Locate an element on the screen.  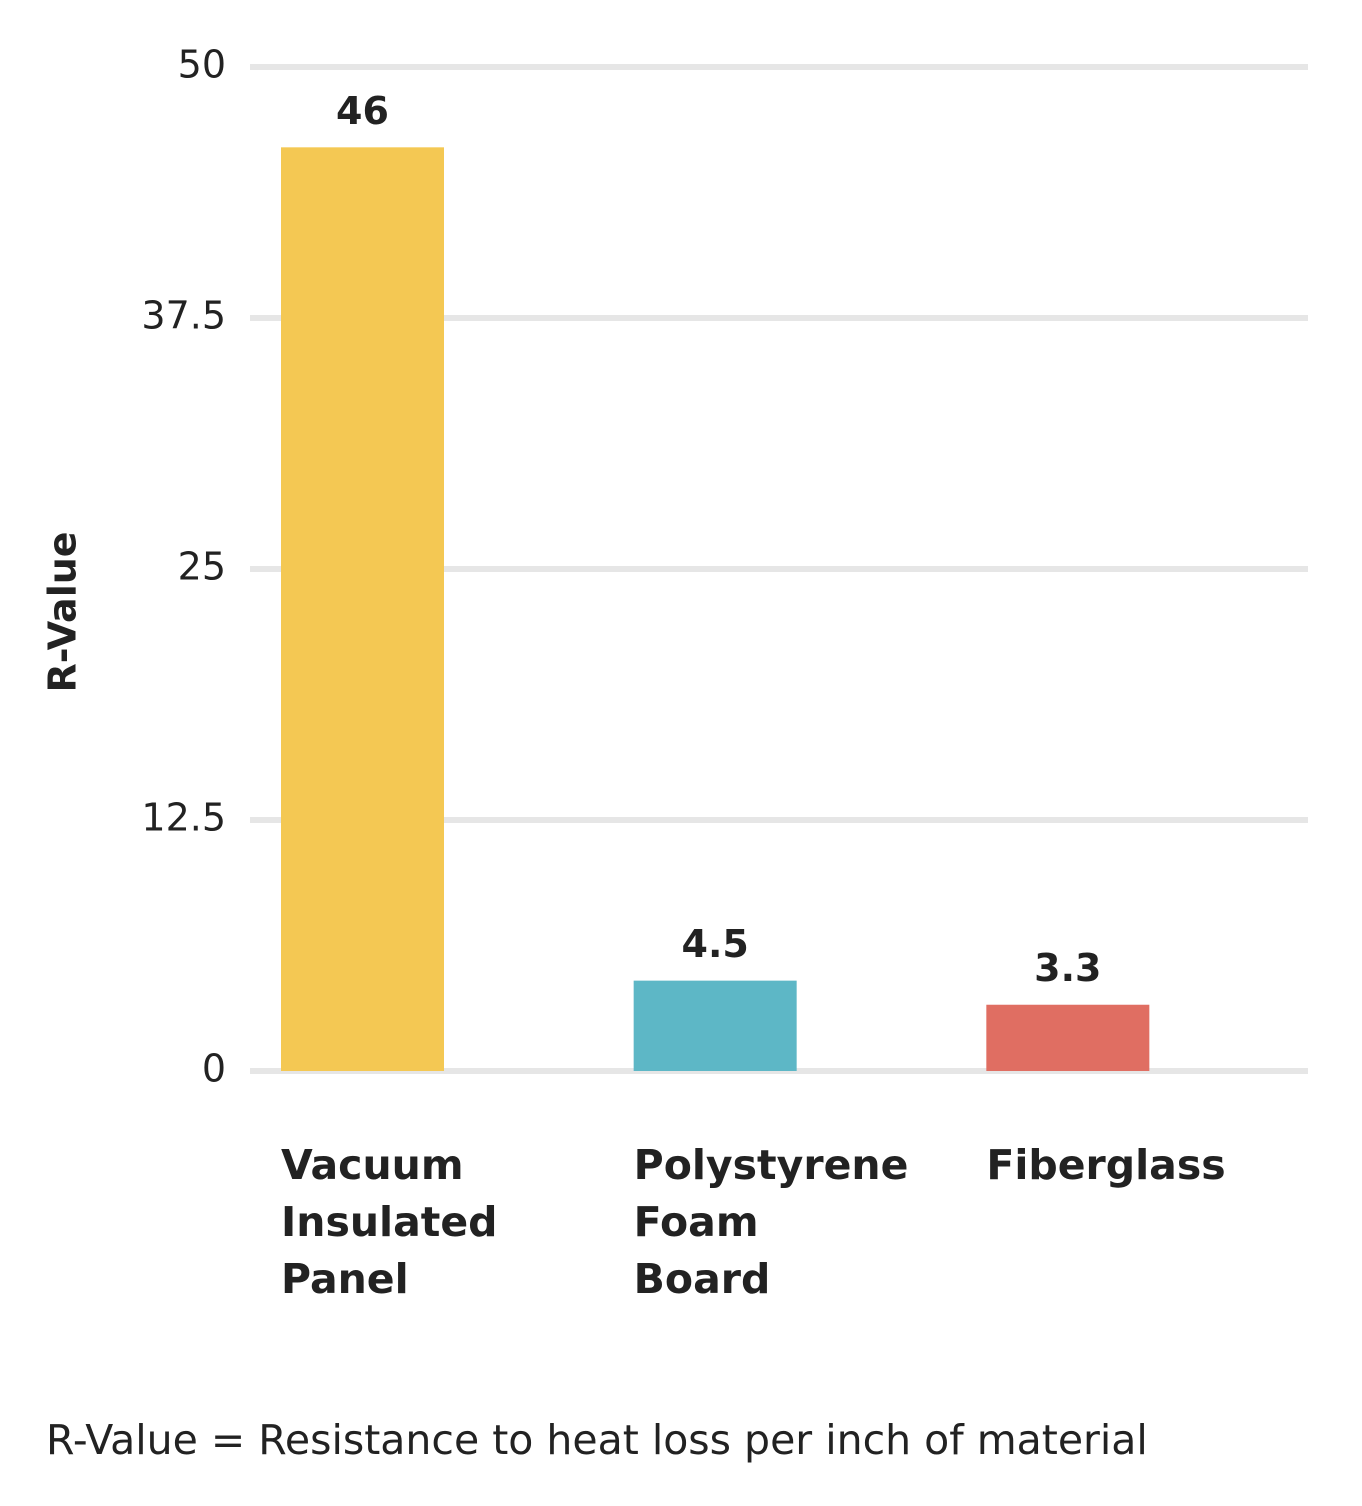
y-tick-label: 25 is located at coordinates (202, 567).